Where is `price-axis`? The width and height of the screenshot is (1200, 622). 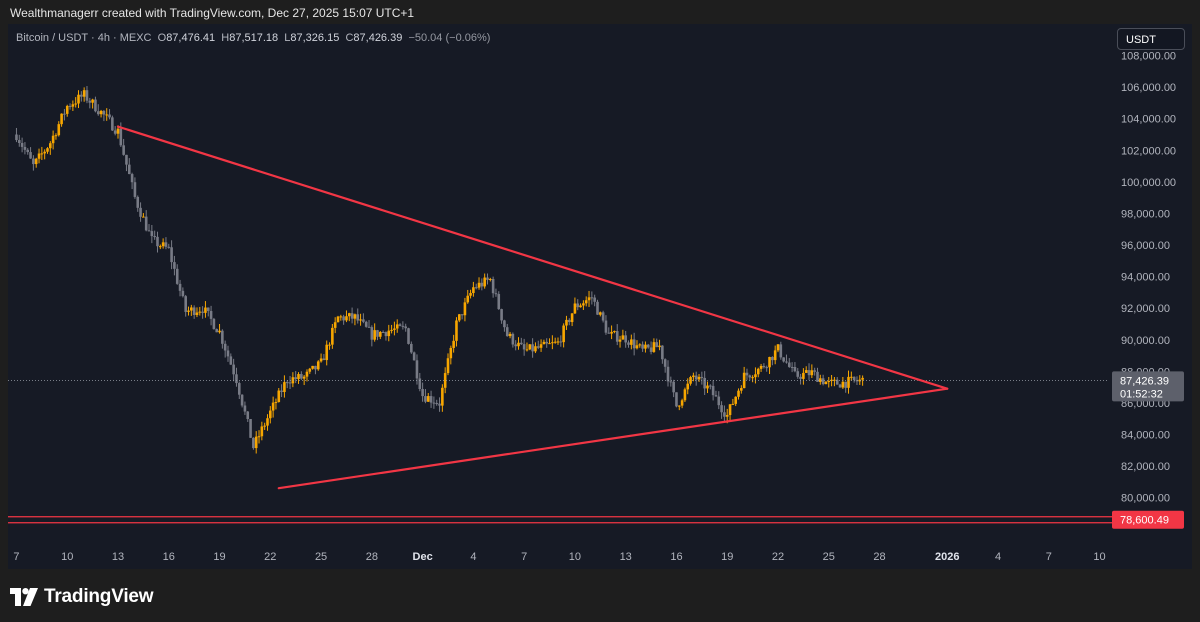 price-axis is located at coordinates (1152, 284).